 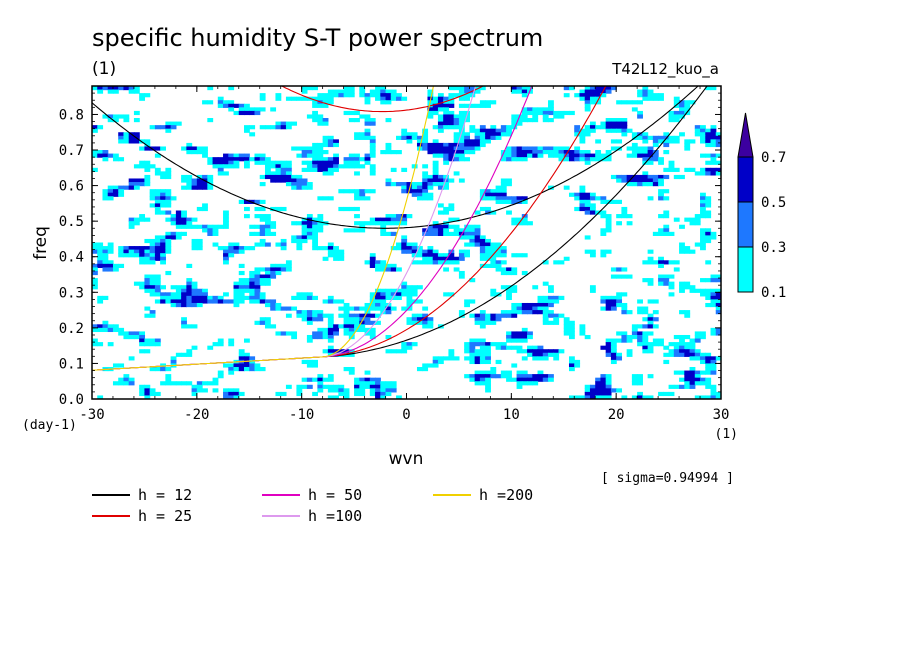 What do you see at coordinates (726, 434) in the screenshot?
I see `x-unit-label: (1)` at bounding box center [726, 434].